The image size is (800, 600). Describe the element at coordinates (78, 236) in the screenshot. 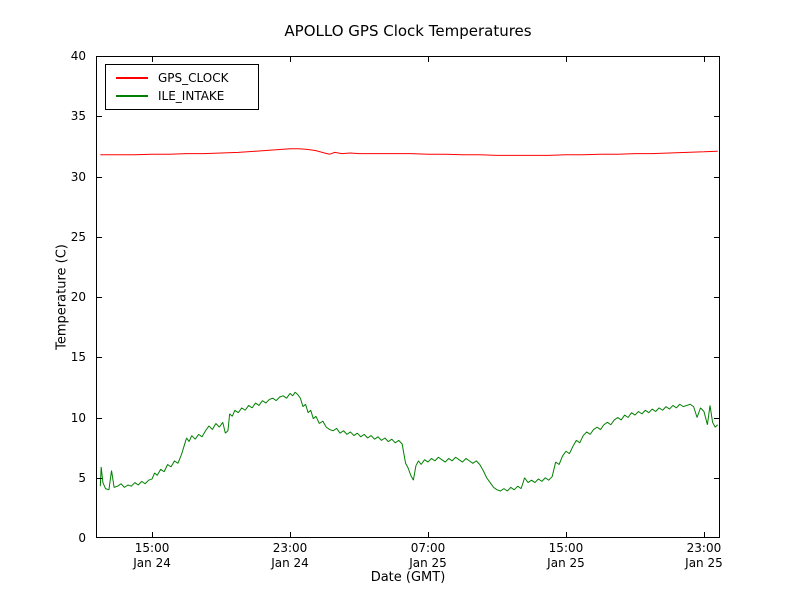

I see `y-tick-label: 25` at that location.